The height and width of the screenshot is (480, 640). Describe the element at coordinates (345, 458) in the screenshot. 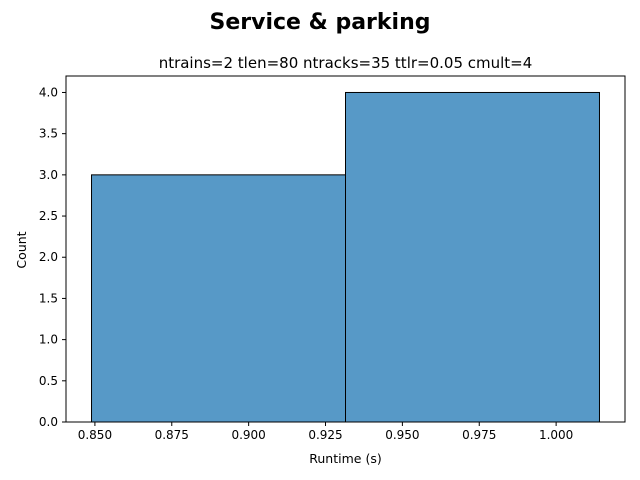

I see `x-axis-label: Runtime (s)` at that location.